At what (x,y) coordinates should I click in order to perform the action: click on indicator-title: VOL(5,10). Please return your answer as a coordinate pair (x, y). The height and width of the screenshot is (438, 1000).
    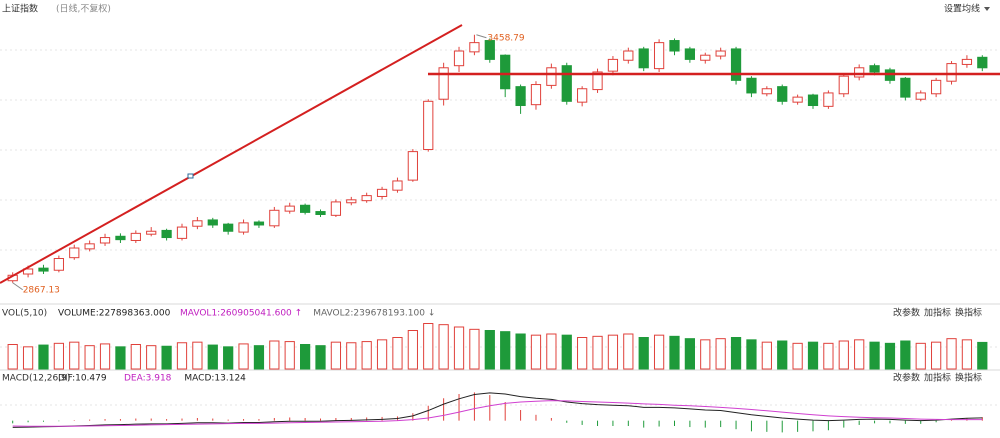
    Looking at the image, I should click on (24, 314).